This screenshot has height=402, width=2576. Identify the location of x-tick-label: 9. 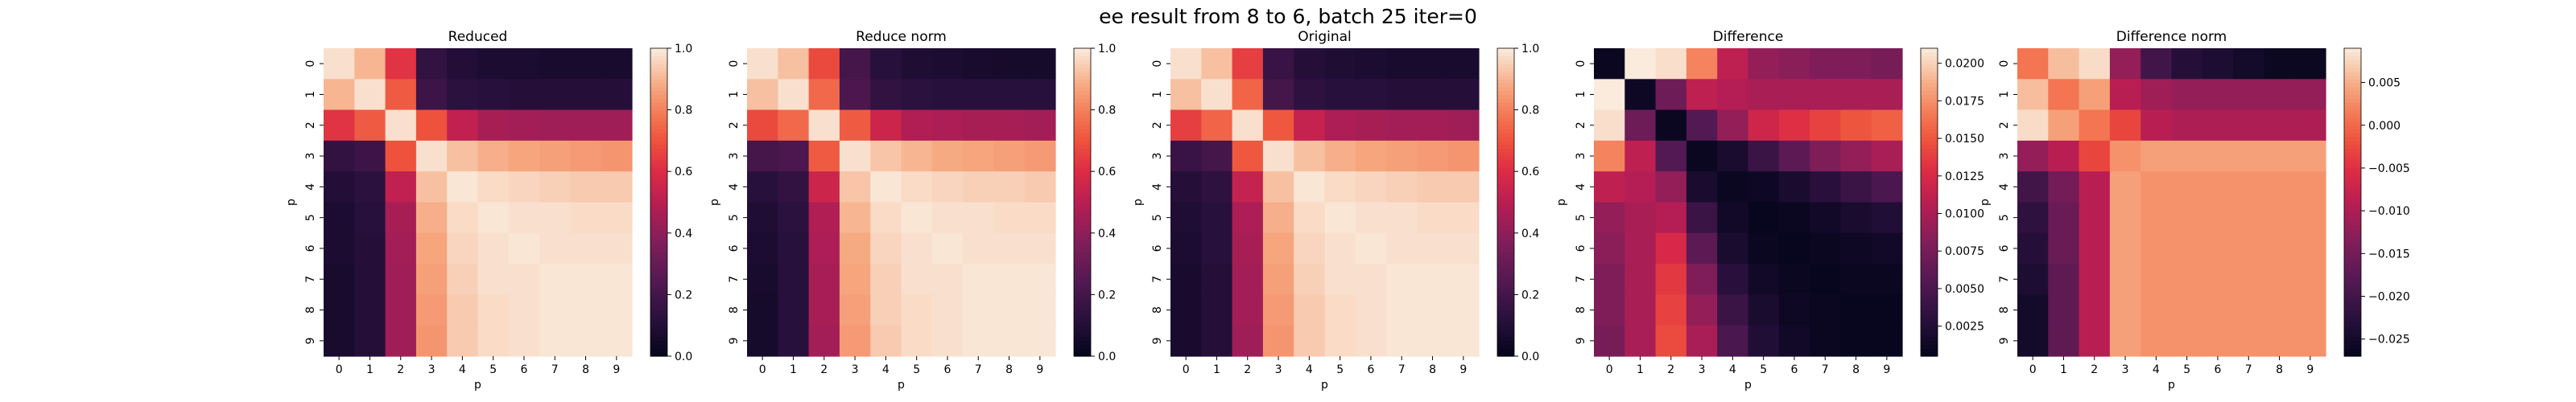
(616, 369).